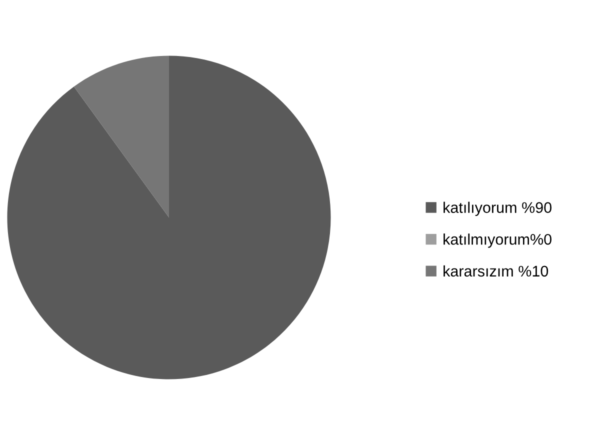 This screenshot has height=435, width=604. What do you see at coordinates (498, 209) in the screenshot?
I see `legend-label: katılıyorum %90` at bounding box center [498, 209].